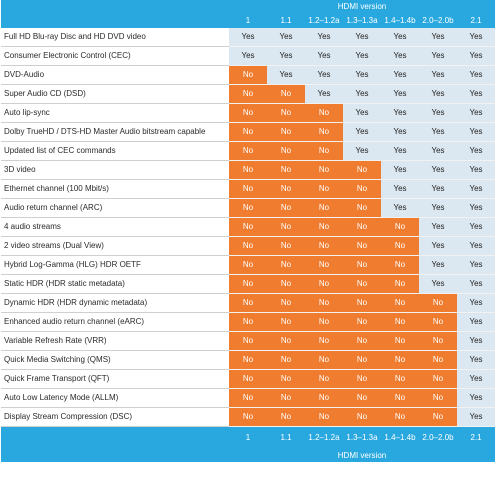 This screenshot has width=500, height=491. I want to click on version-footer: 2.0–2.0b, so click(438, 437).